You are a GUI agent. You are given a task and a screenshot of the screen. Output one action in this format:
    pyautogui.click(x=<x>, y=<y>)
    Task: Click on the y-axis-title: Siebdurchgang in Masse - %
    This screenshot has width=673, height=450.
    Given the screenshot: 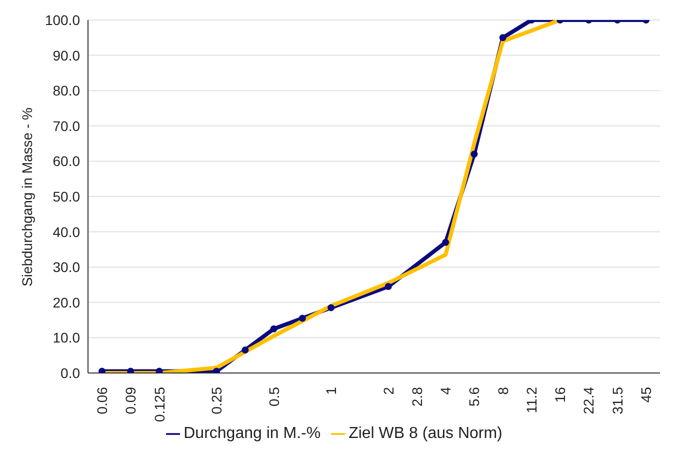 What is the action you would take?
    pyautogui.click(x=26, y=197)
    